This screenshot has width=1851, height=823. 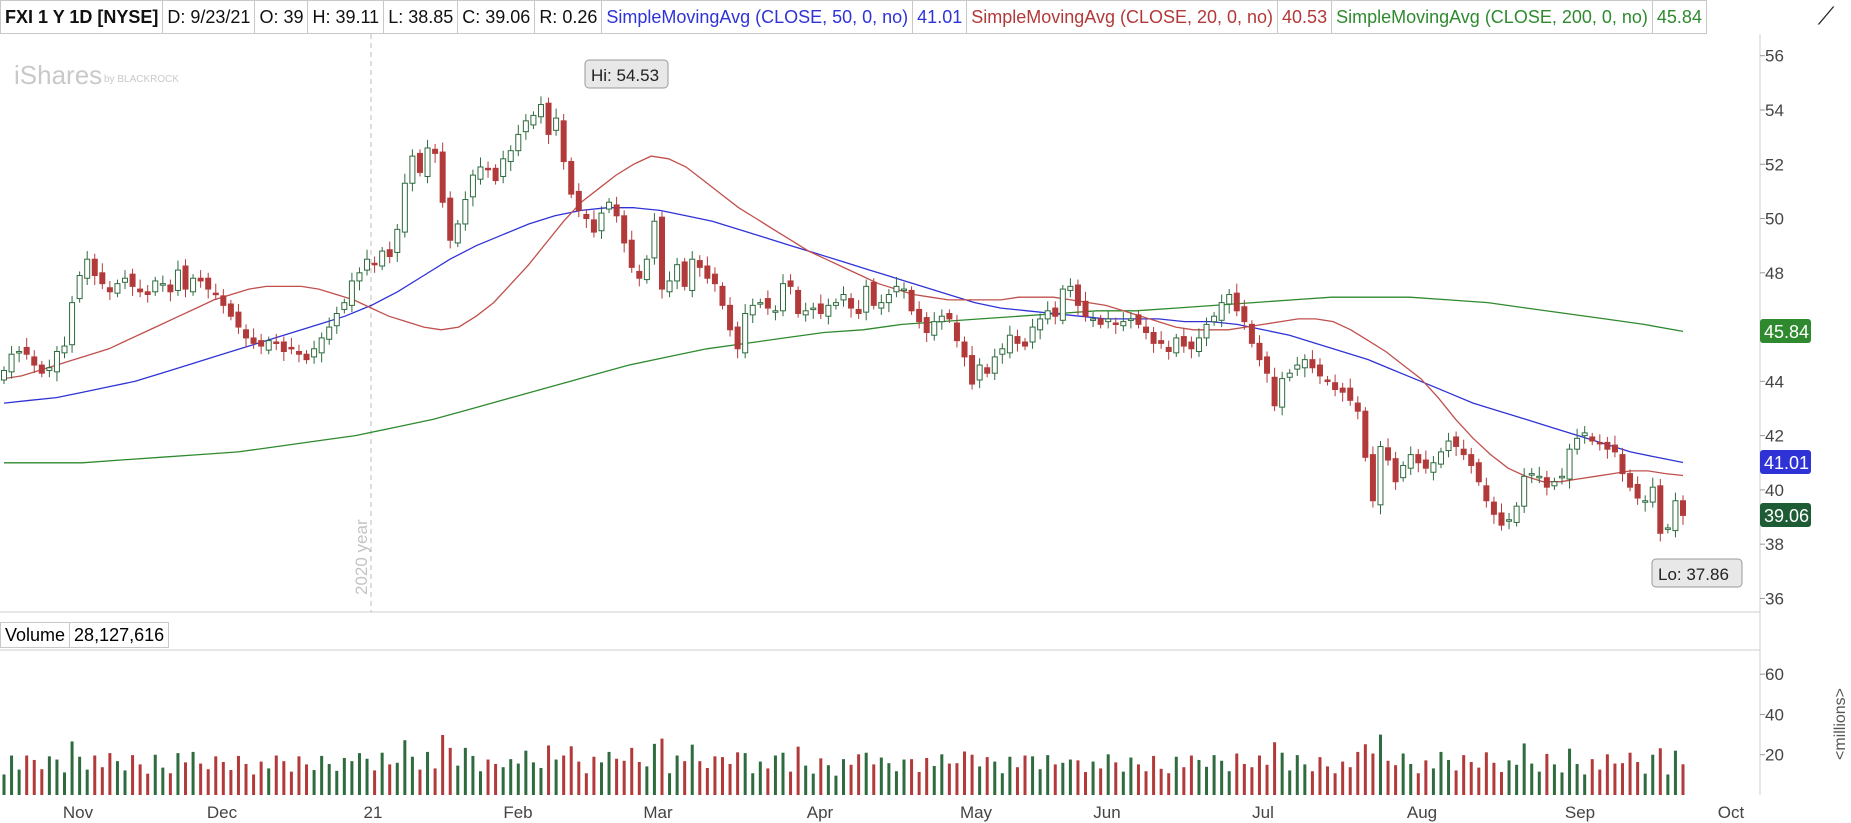 What do you see at coordinates (1123, 17) in the screenshot?
I see `sma20-study-label: SimpleMovingAvg (CLOSE, 20, 0, no)` at bounding box center [1123, 17].